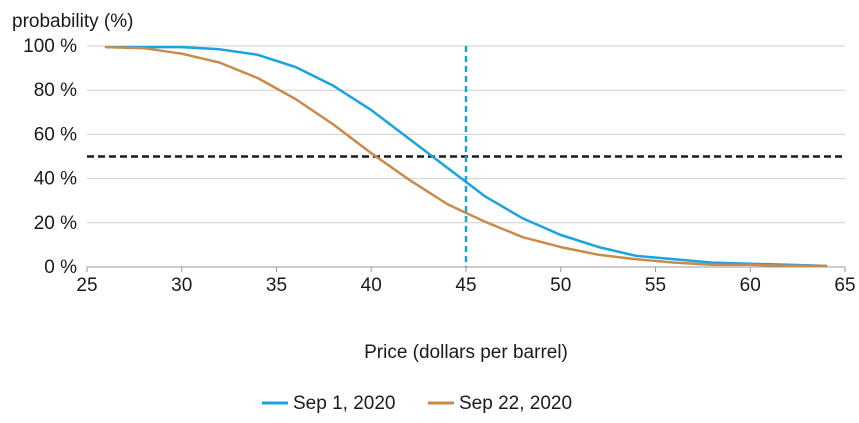 The width and height of the screenshot is (859, 423). Describe the element at coordinates (55, 179) in the screenshot. I see `y-tick-label: 40 %` at that location.